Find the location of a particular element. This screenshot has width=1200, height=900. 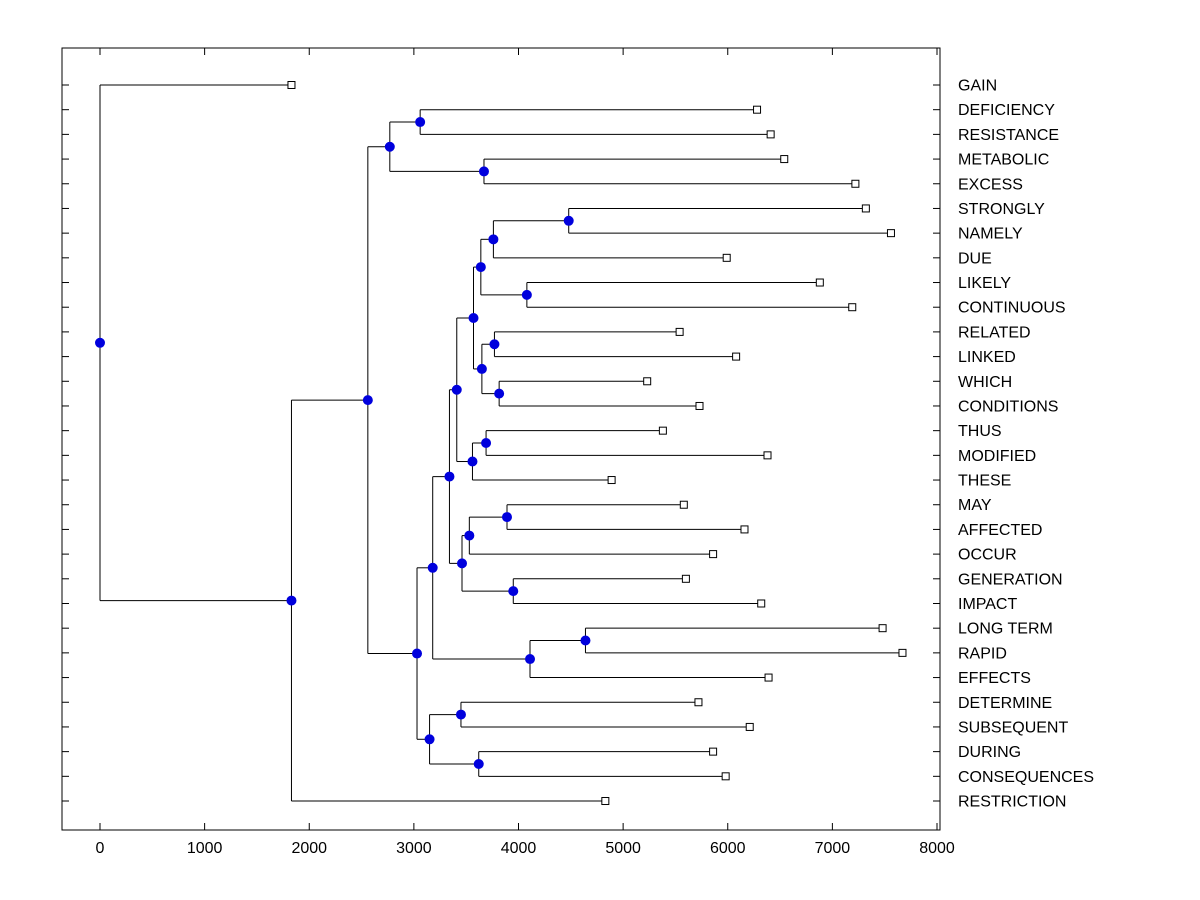

leaf-label: CONSEQUENCES is located at coordinates (1026, 777).